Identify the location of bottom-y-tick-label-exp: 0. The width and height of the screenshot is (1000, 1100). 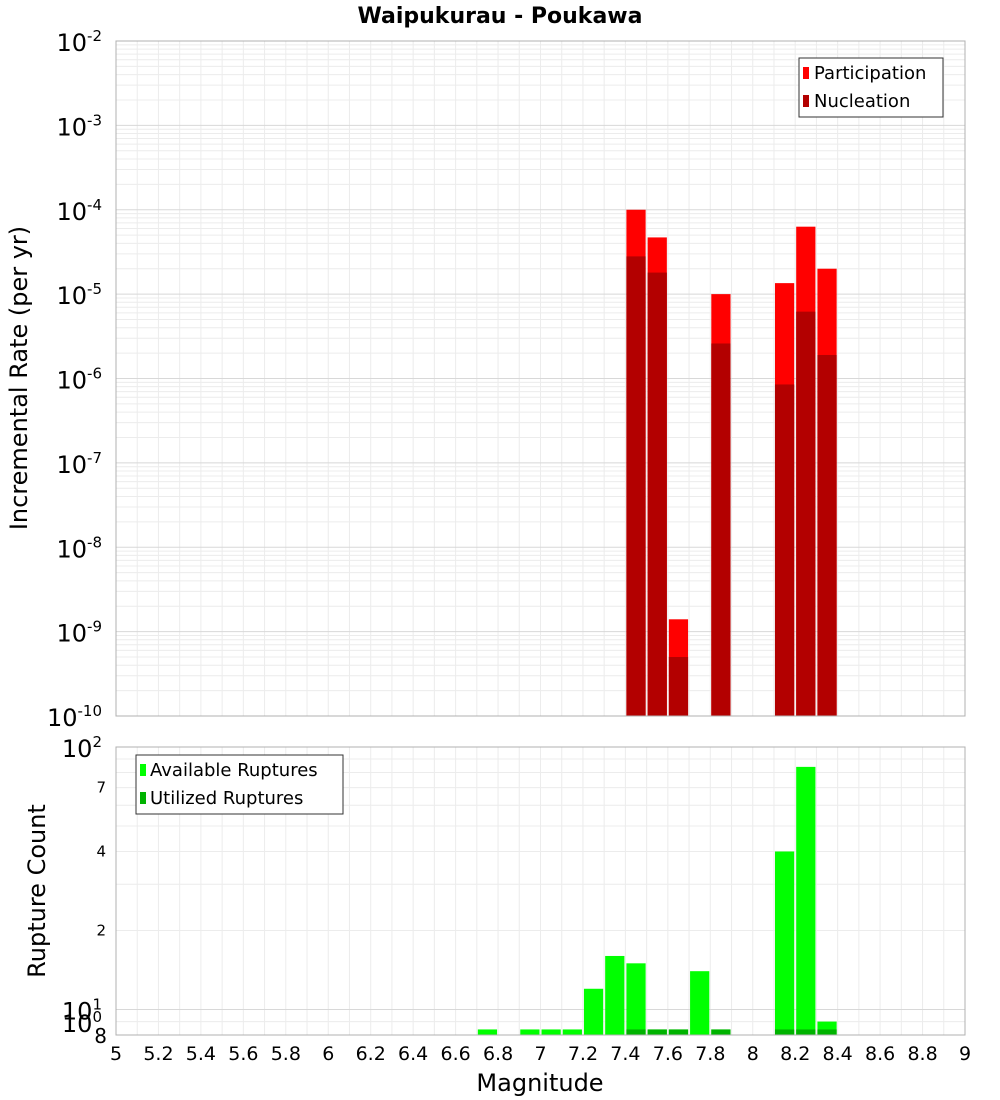
(97, 1017).